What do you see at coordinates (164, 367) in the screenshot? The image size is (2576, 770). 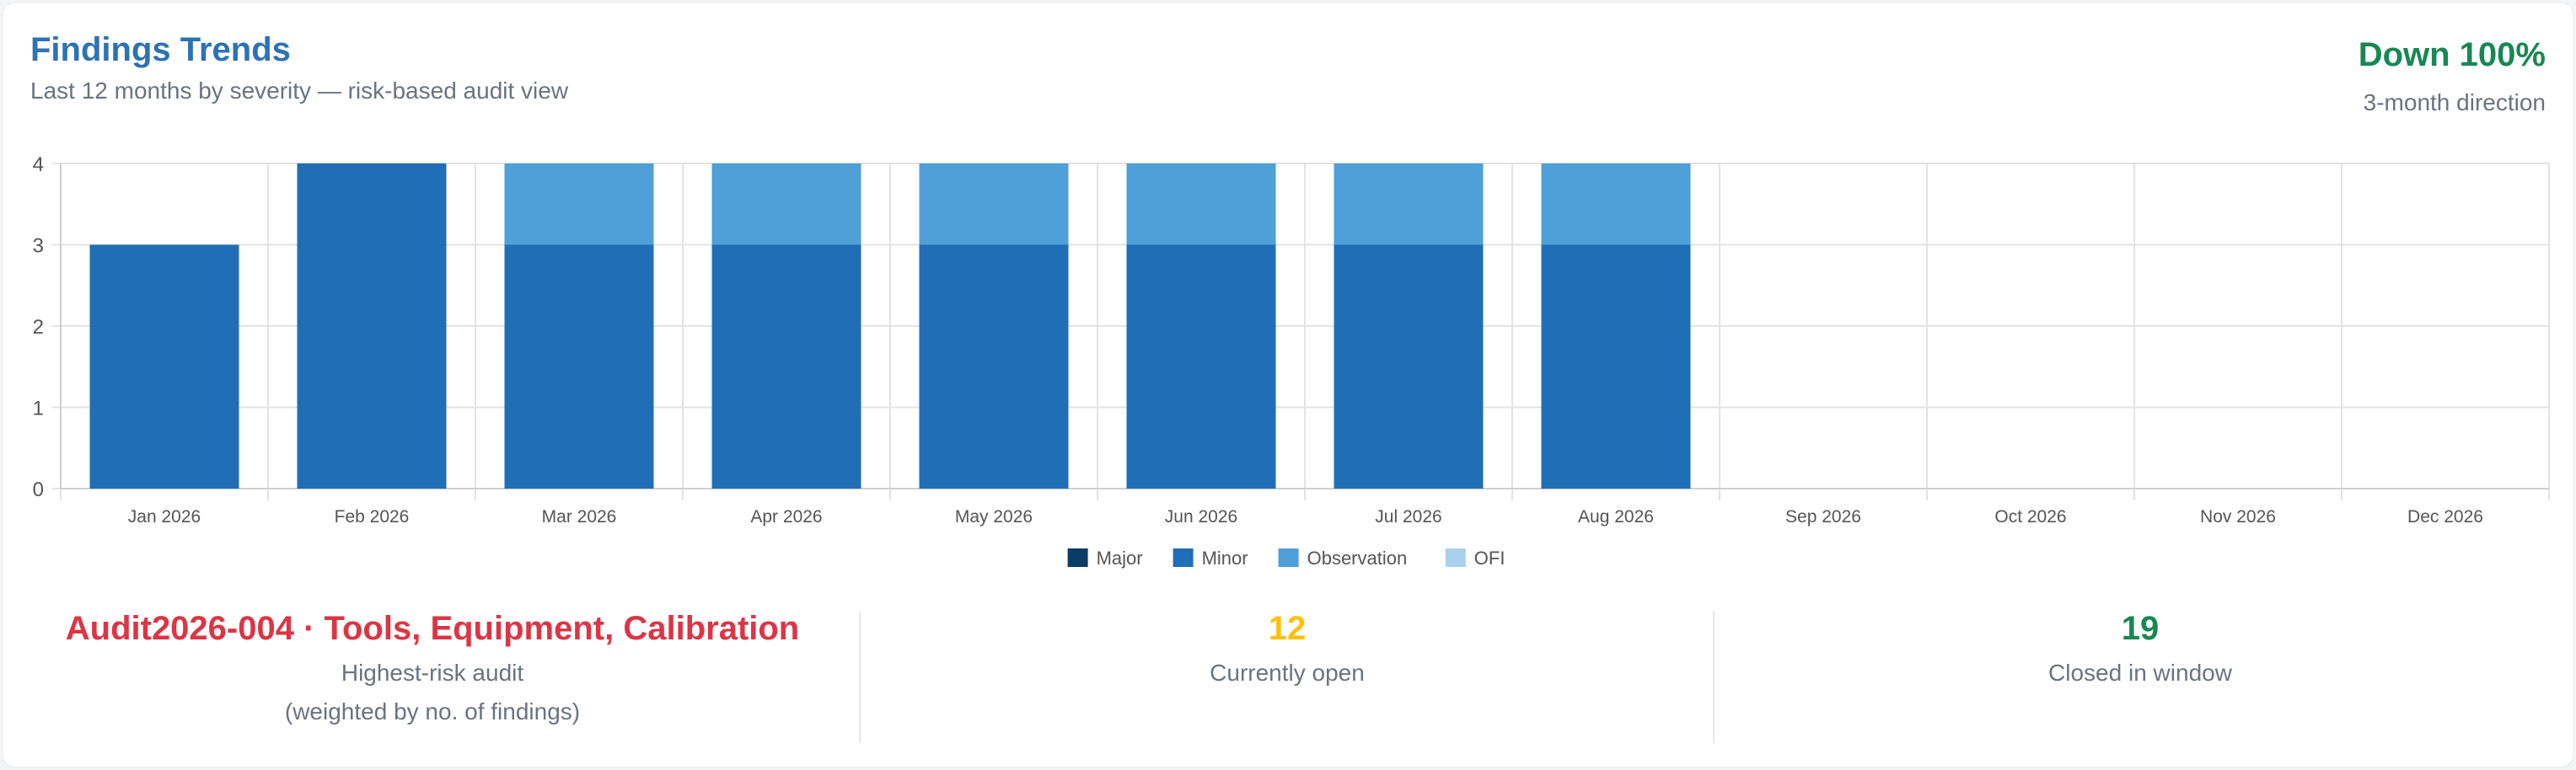 I see `bar-minor-jan-2026` at bounding box center [164, 367].